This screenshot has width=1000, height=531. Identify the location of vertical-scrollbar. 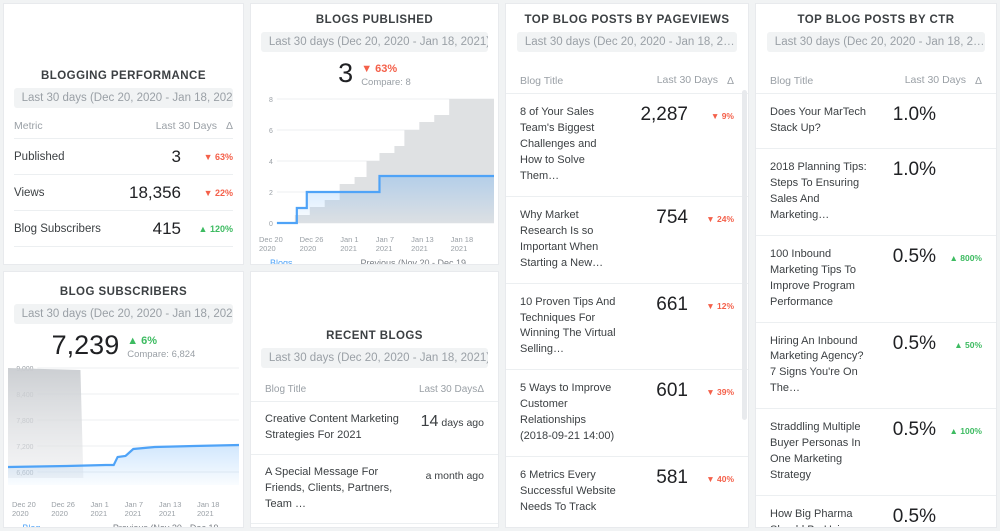
(744, 255).